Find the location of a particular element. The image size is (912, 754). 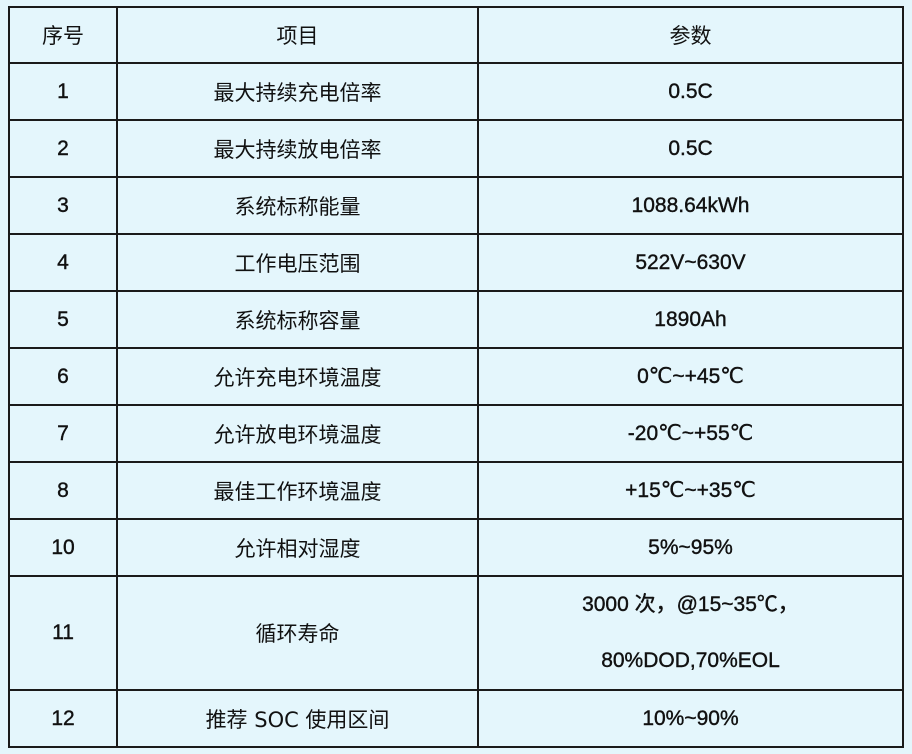

table-row: 2 最大持续放电倍率 0.5C is located at coordinates (456, 148).